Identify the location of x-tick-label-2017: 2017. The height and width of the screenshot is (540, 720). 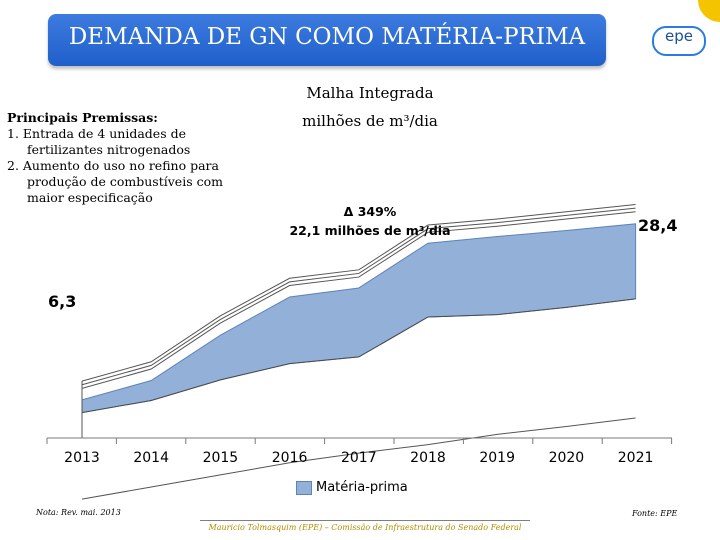
(358, 458).